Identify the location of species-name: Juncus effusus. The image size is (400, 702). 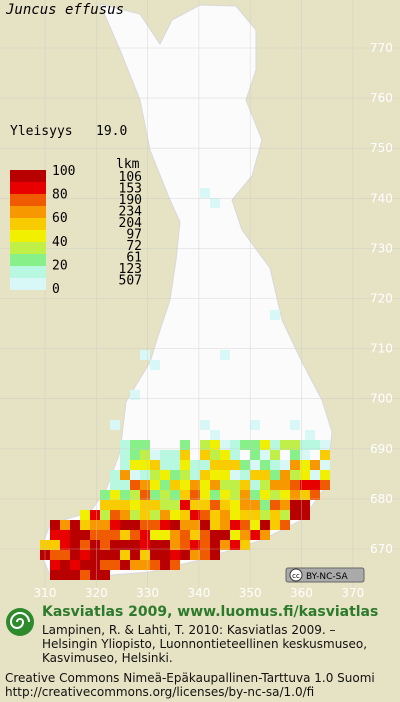
(64, 10).